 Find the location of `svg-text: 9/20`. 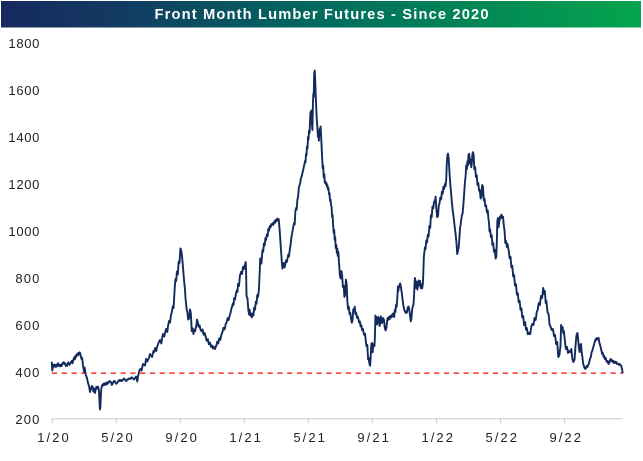

svg-text: 9/20 is located at coordinates (181, 437).